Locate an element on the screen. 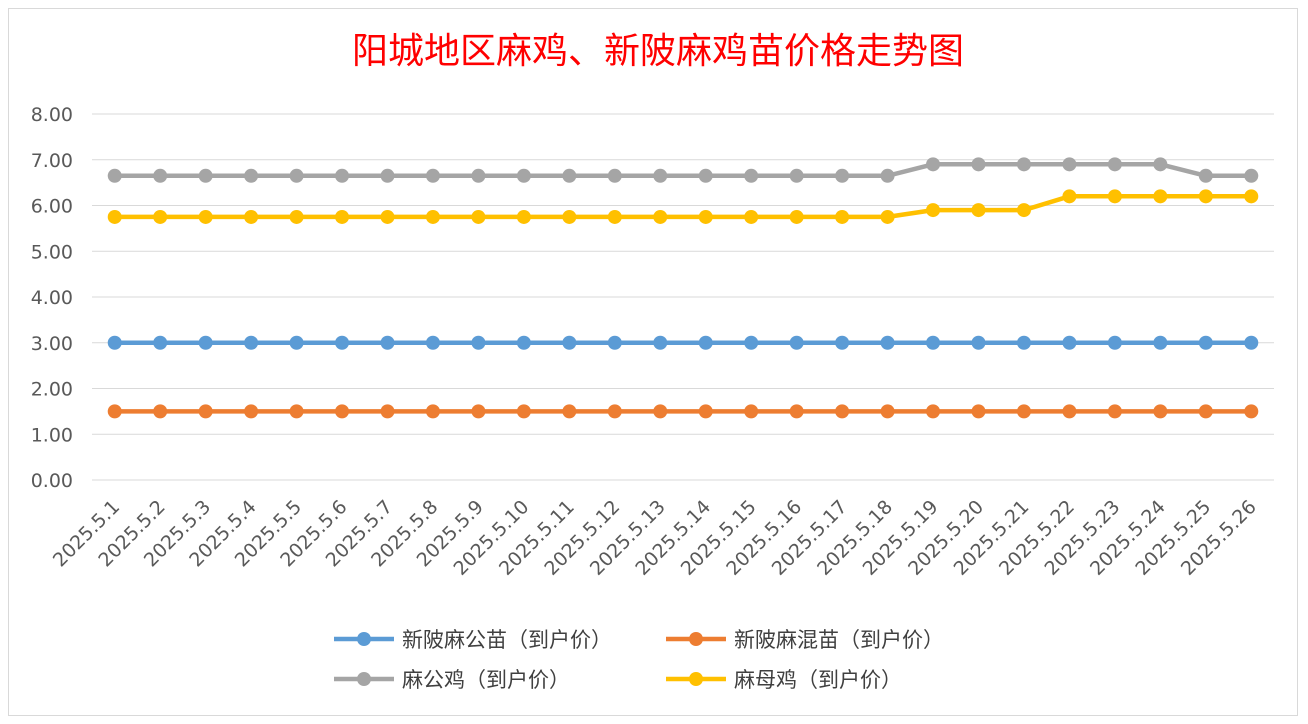 Image resolution: width=1308 pixels, height=724 pixels. legend-item: 麻母鸡（到户价） is located at coordinates (784, 680).